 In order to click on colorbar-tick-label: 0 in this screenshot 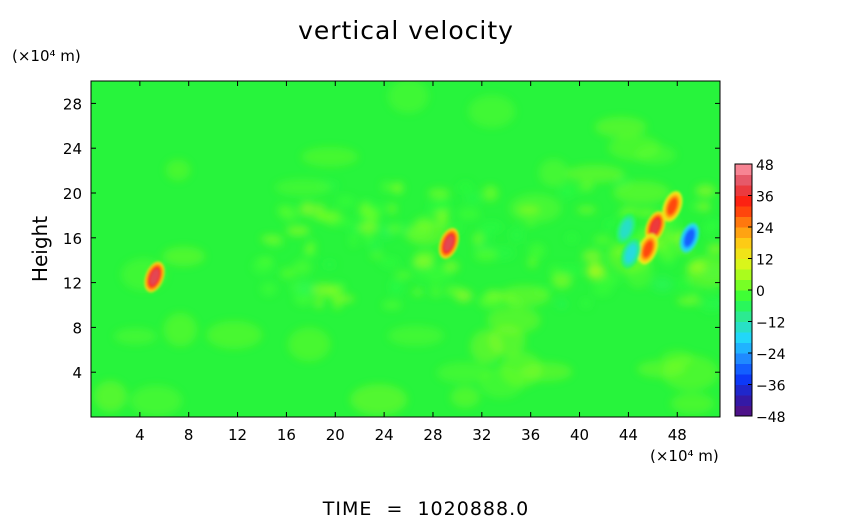, I will do `click(760, 292)`.